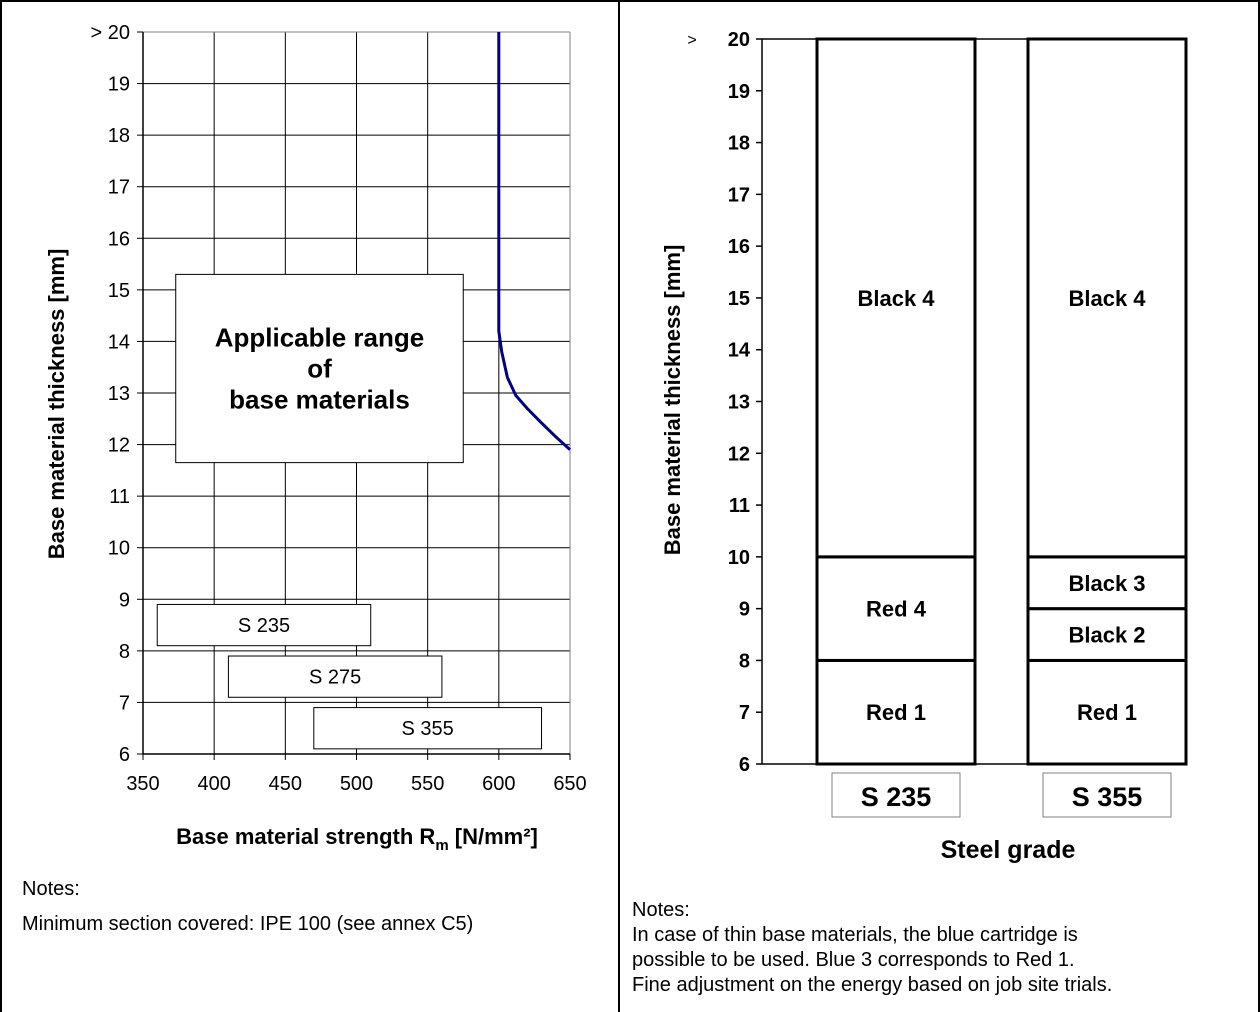 The image size is (1260, 1012). What do you see at coordinates (119, 446) in the screenshot?
I see `left-y-tick-label: 12` at bounding box center [119, 446].